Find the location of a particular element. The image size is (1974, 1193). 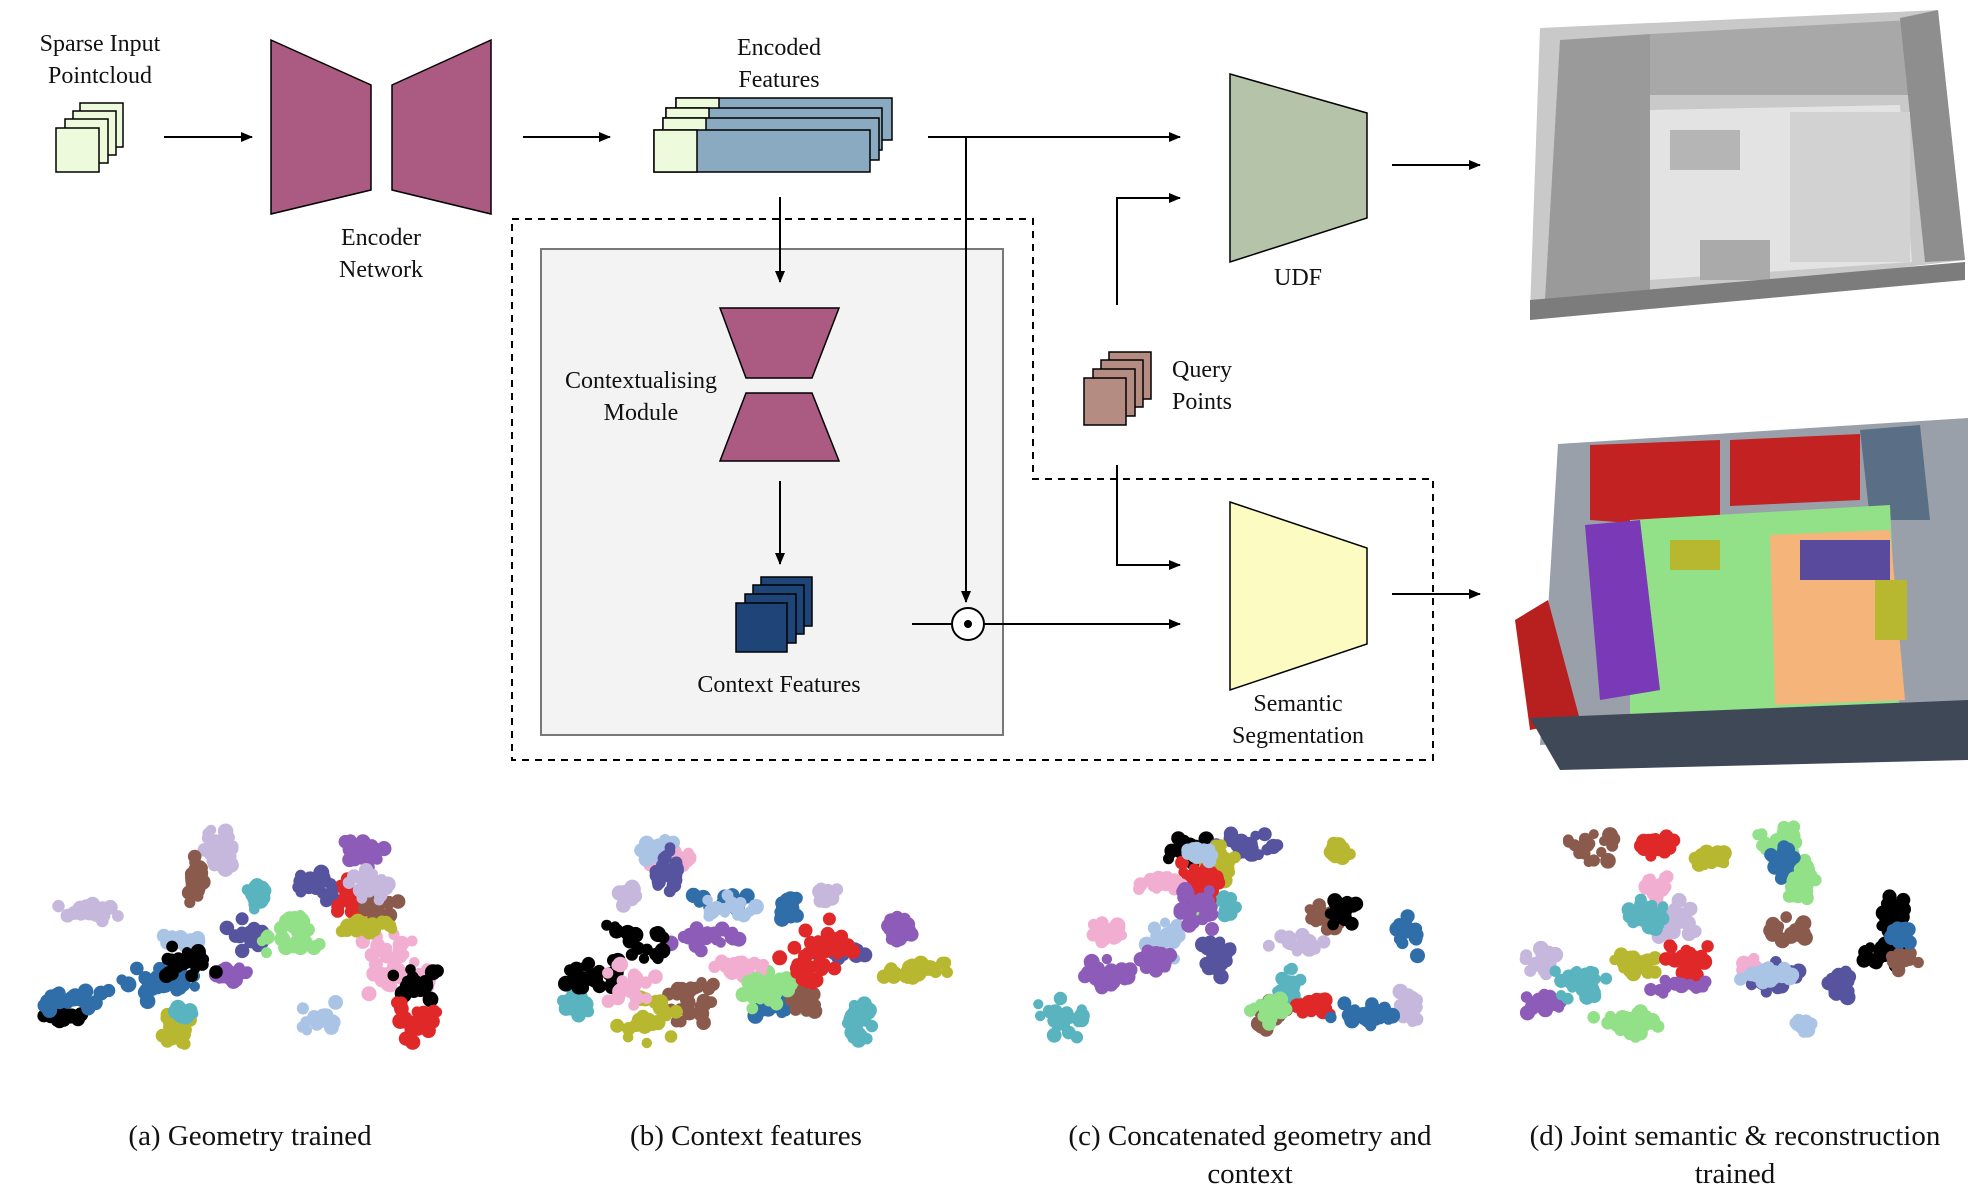

query-points-icon is located at coordinates (1117, 388).